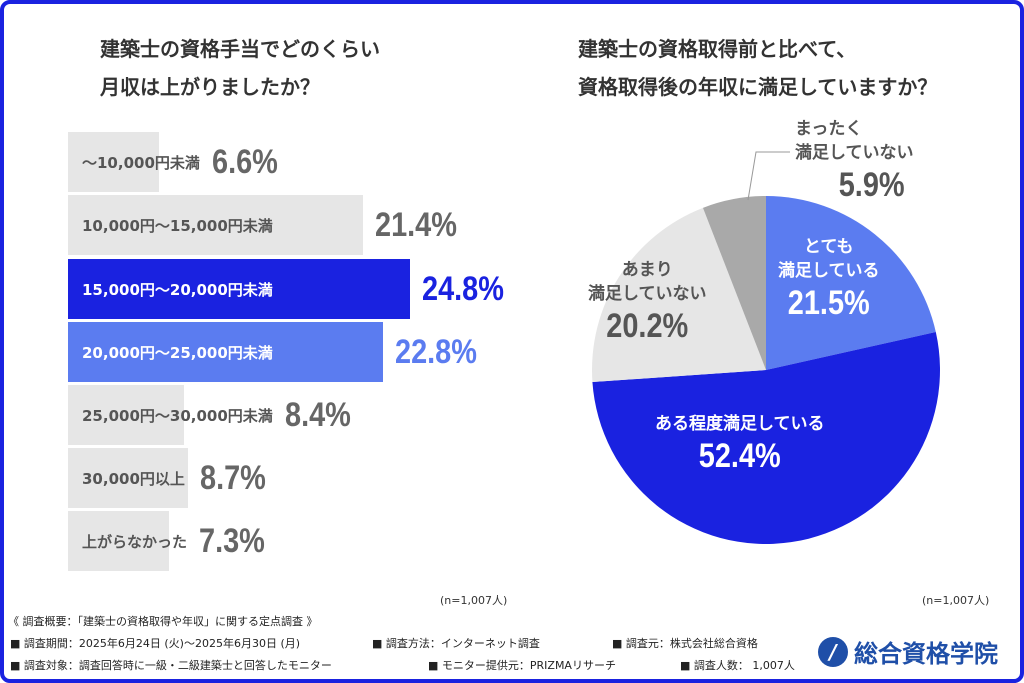 This screenshot has width=1024, height=683. What do you see at coordinates (829, 271) in the screenshot?
I see `pie-label-text: 満足している` at bounding box center [829, 271].